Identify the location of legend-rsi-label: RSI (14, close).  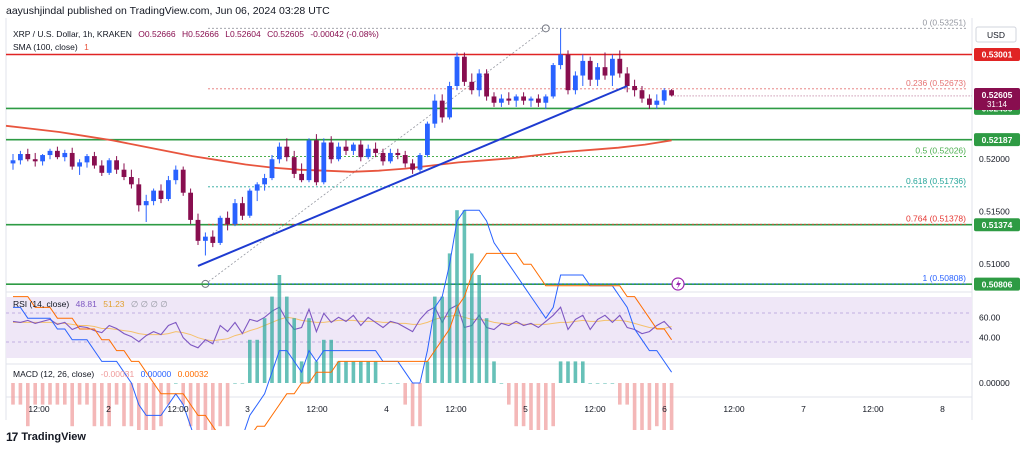
(41, 304).